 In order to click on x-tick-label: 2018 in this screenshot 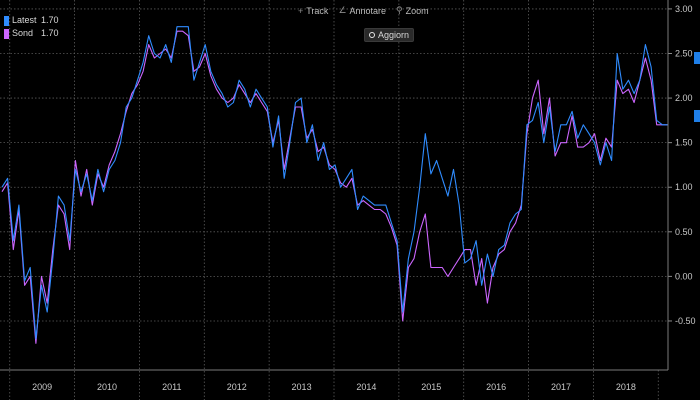, I will do `click(626, 387)`.